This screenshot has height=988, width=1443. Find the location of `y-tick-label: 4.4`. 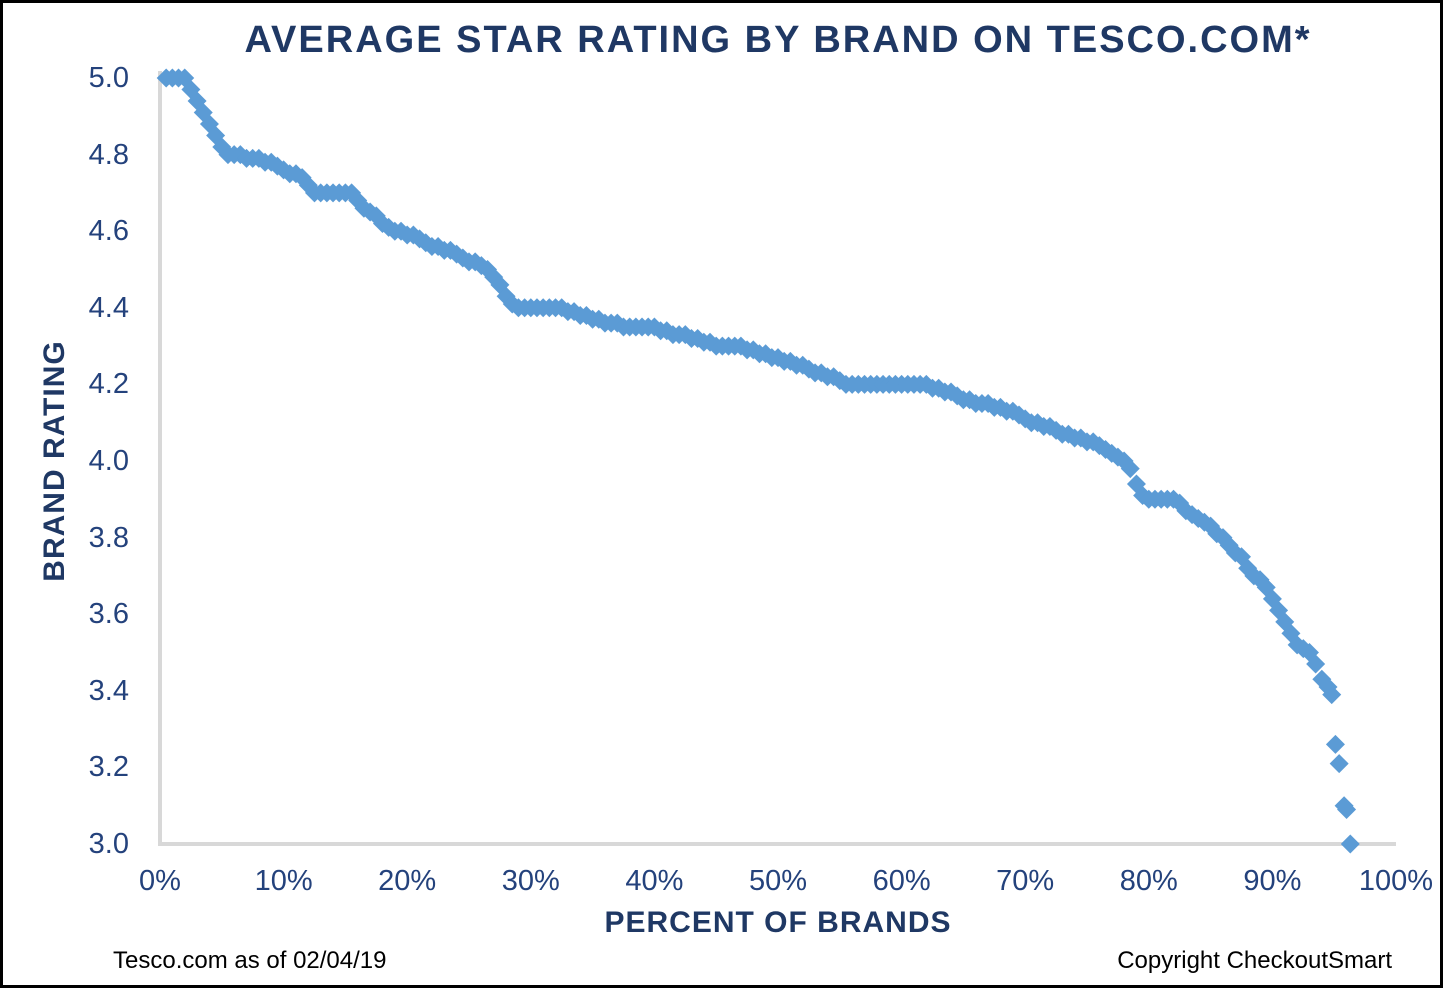

y-tick-label: 4.4 is located at coordinates (108, 307).